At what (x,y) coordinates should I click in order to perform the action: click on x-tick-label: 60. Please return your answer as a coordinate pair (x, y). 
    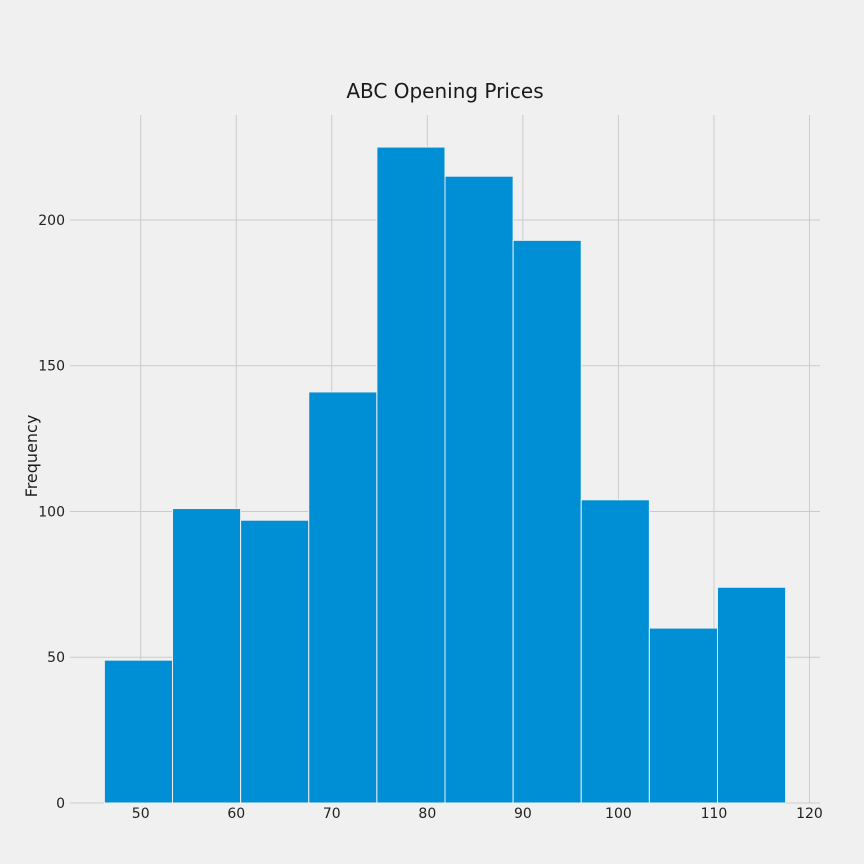
    Looking at the image, I should click on (236, 814).